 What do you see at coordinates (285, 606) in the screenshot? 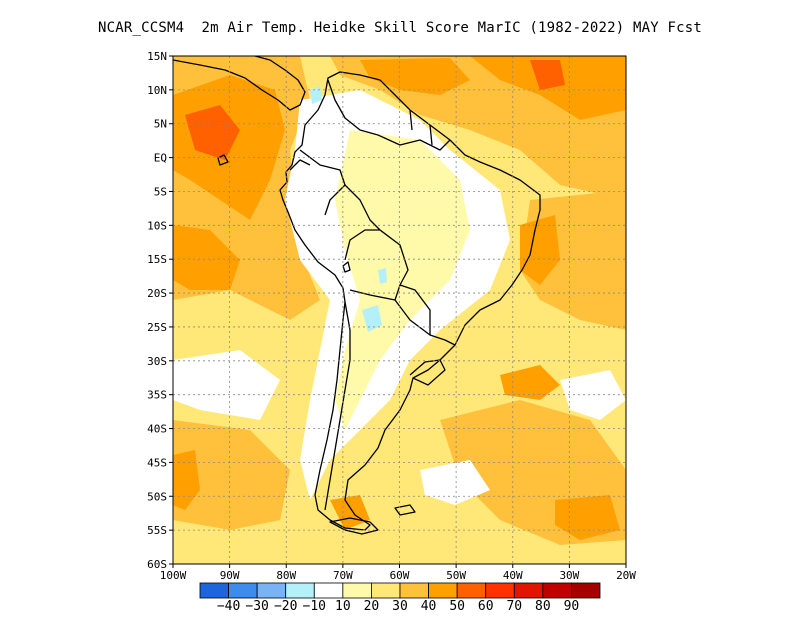
I see `colorbar-label: −20` at bounding box center [285, 606].